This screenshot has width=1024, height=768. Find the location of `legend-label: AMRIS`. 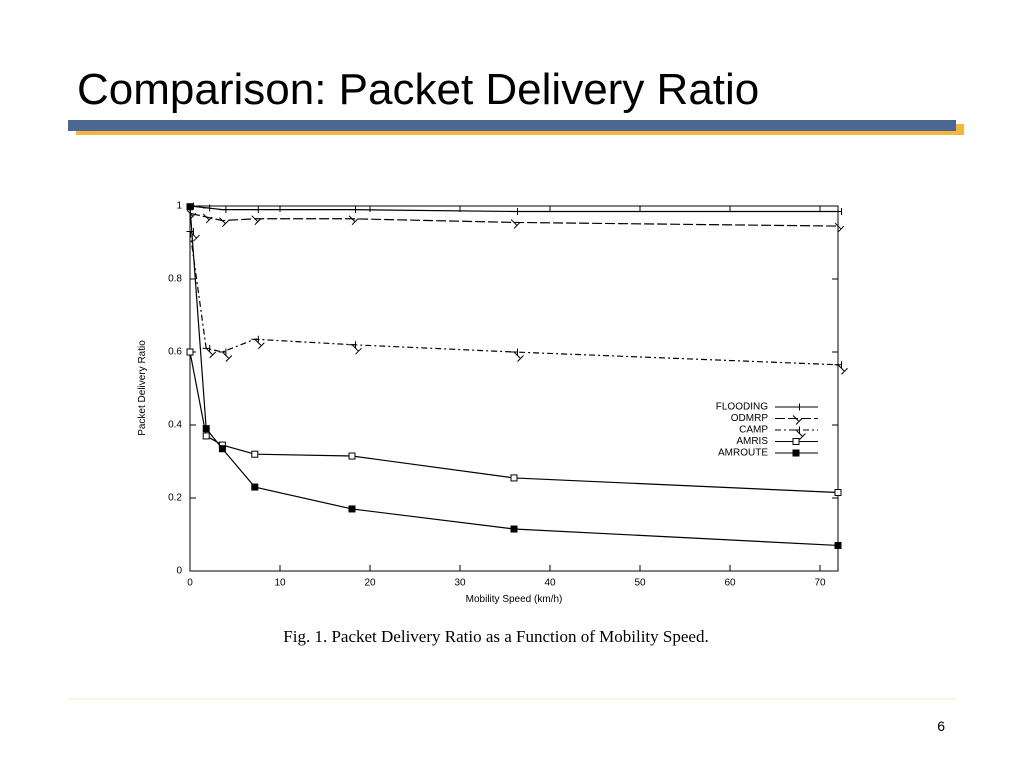

legend-label: AMRIS is located at coordinates (752, 441).